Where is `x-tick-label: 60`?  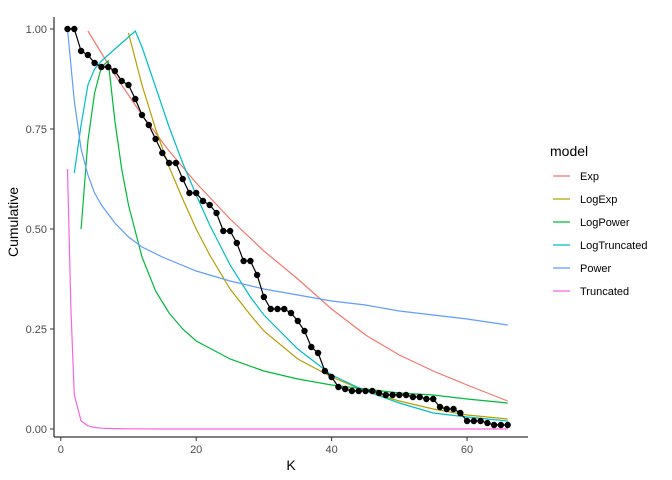
x-tick-label: 60 is located at coordinates (467, 450).